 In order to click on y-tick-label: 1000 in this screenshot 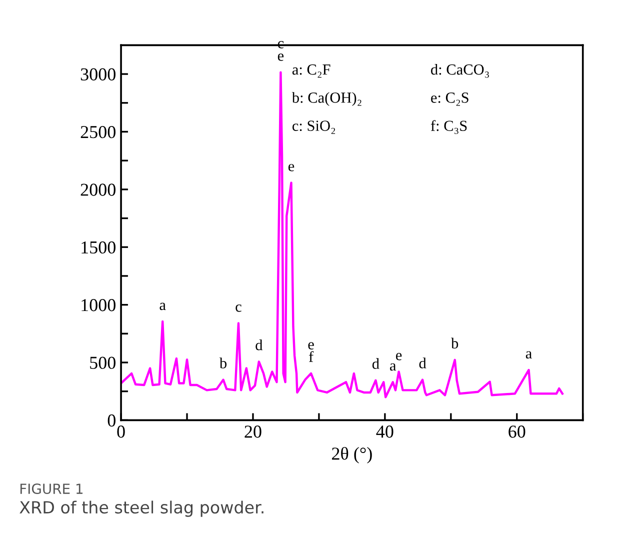, I will do `click(99, 305)`.